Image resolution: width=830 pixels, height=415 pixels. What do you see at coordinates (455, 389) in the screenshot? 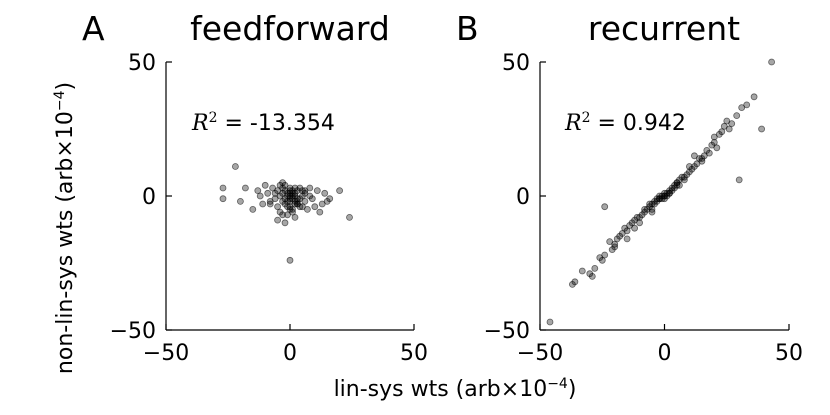
I see `x-axis-label: lin-sys wts (arb×10−4)` at bounding box center [455, 389].